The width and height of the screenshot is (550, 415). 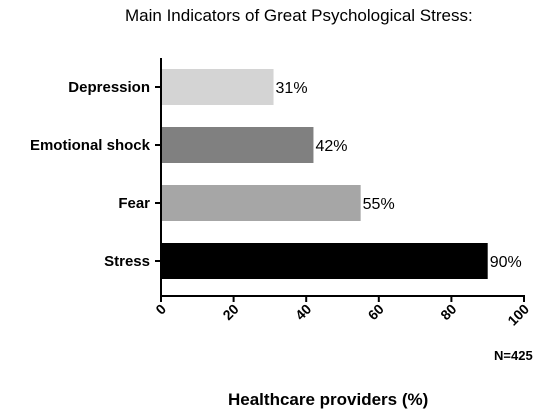 I want to click on bar-depression, so click(x=217, y=87).